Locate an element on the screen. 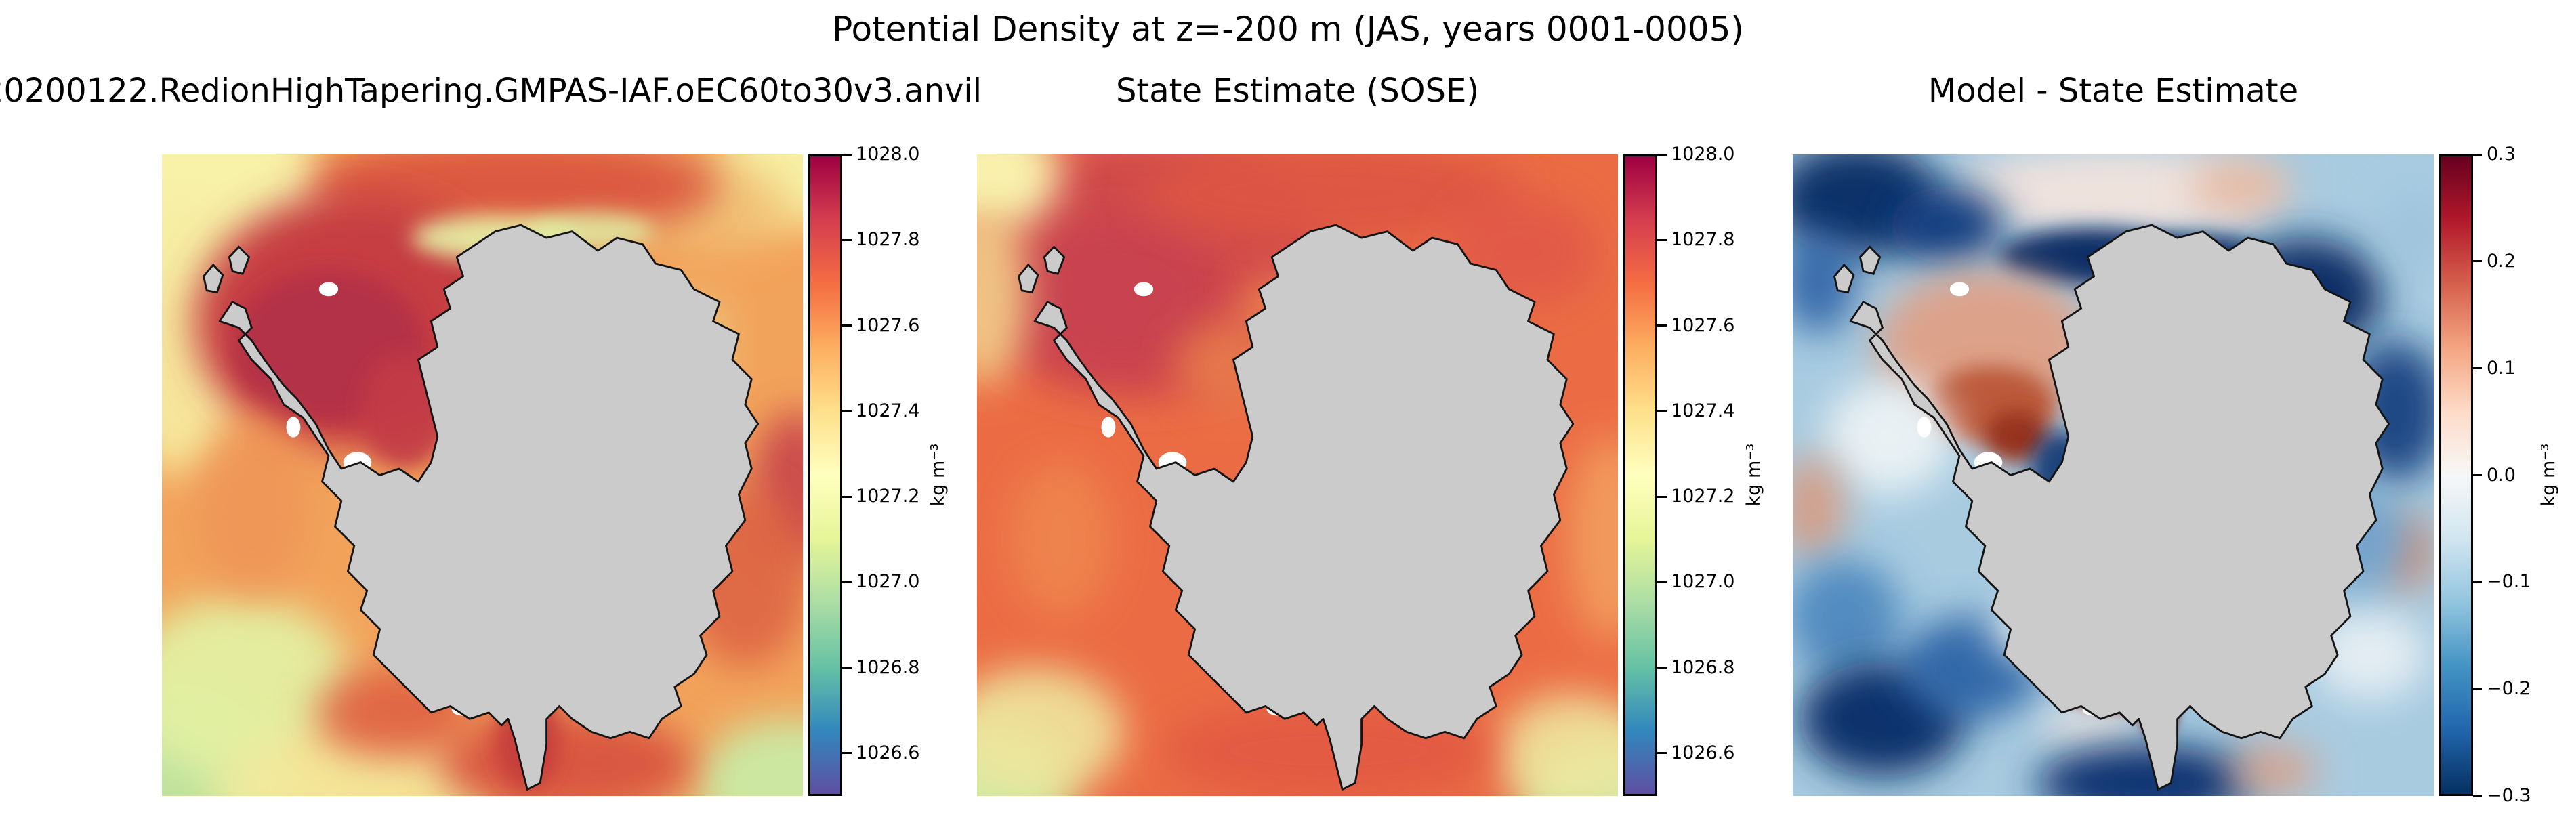 The height and width of the screenshot is (821, 2576). colorbar-unit-label-model: kg m⁻³ is located at coordinates (938, 475).